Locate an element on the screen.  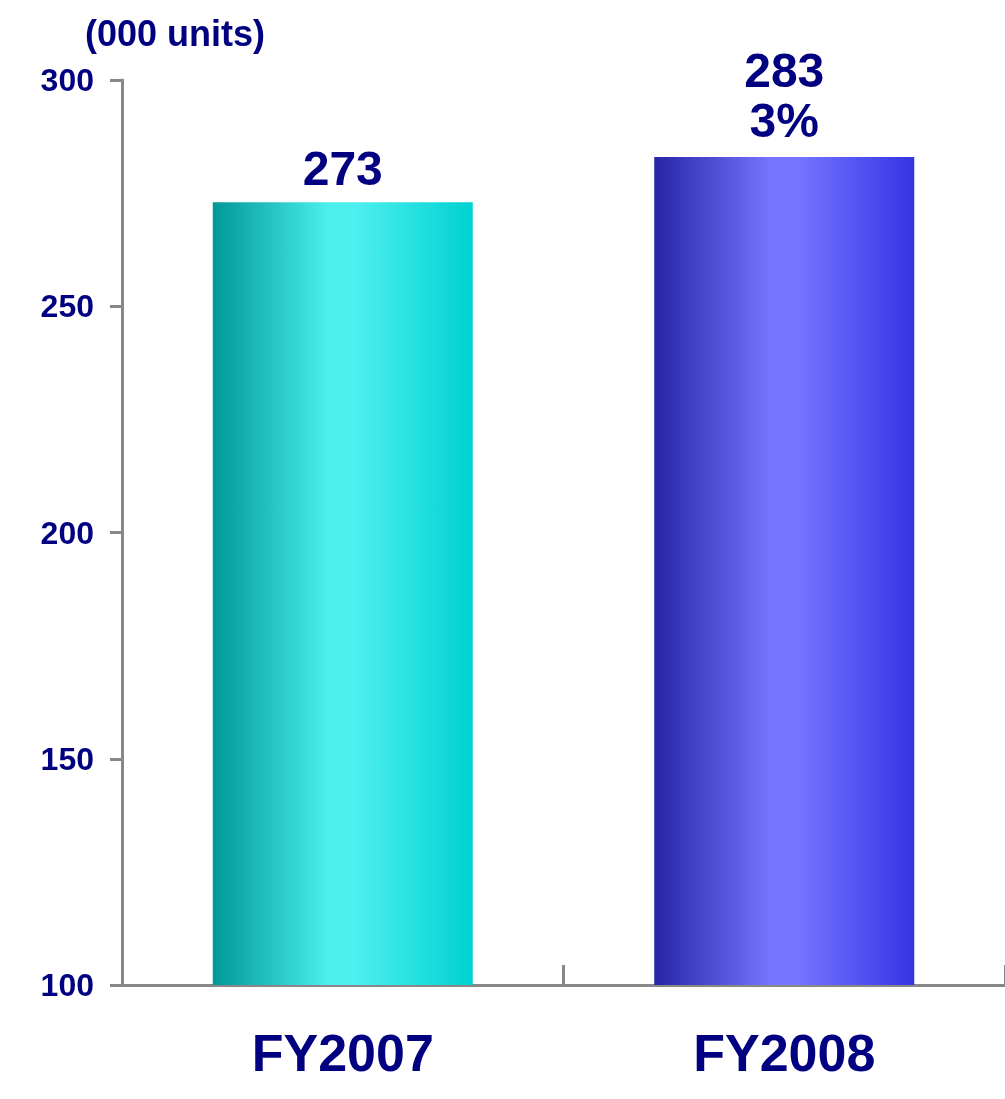
x-tick-label: FY2008 is located at coordinates (784, 1053).